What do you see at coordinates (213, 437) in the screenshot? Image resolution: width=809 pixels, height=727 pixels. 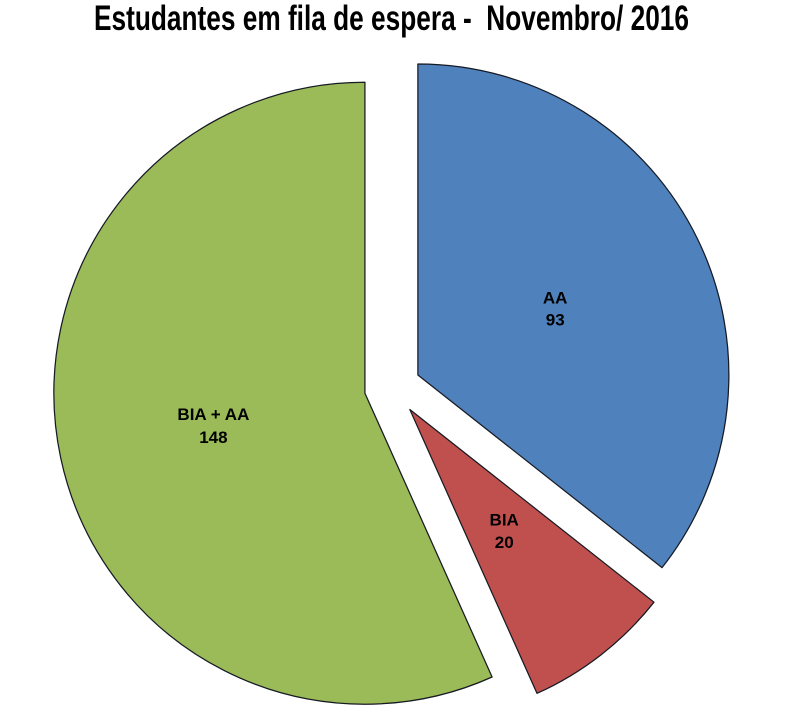 I see `svg-text: 148` at bounding box center [213, 437].